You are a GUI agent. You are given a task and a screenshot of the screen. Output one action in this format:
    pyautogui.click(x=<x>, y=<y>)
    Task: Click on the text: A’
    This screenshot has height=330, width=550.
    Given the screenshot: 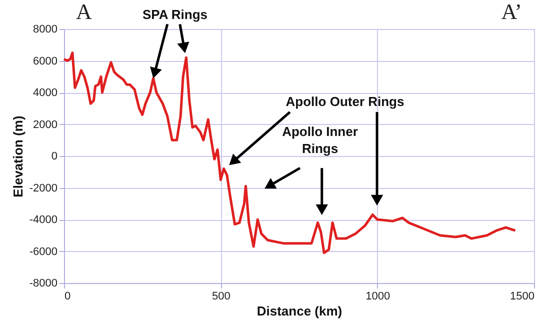 What is the action you would take?
    pyautogui.click(x=511, y=12)
    